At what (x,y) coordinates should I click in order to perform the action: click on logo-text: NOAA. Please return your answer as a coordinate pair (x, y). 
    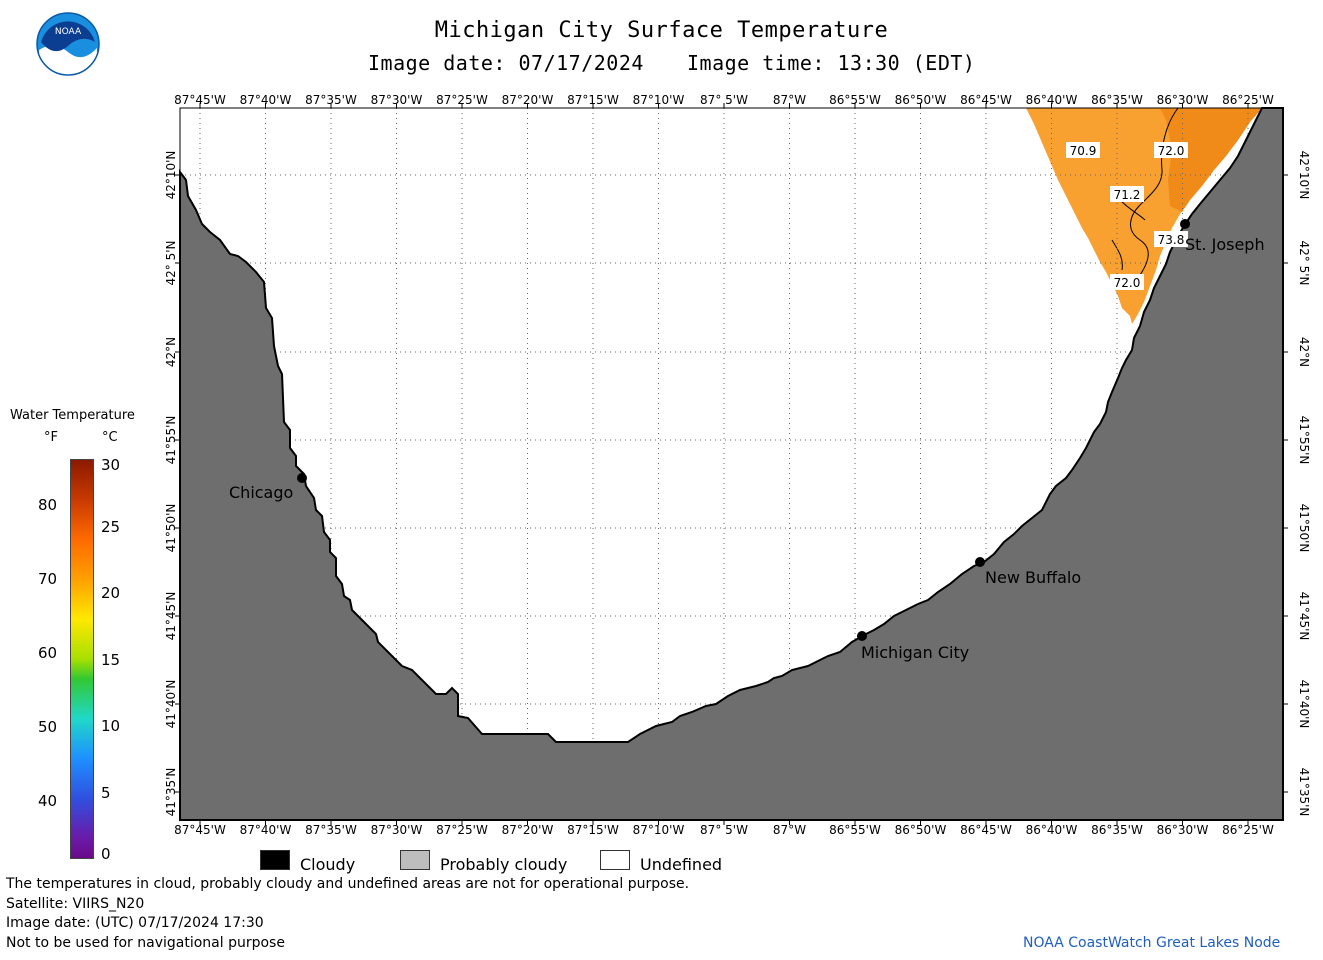
    Looking at the image, I should click on (68, 32).